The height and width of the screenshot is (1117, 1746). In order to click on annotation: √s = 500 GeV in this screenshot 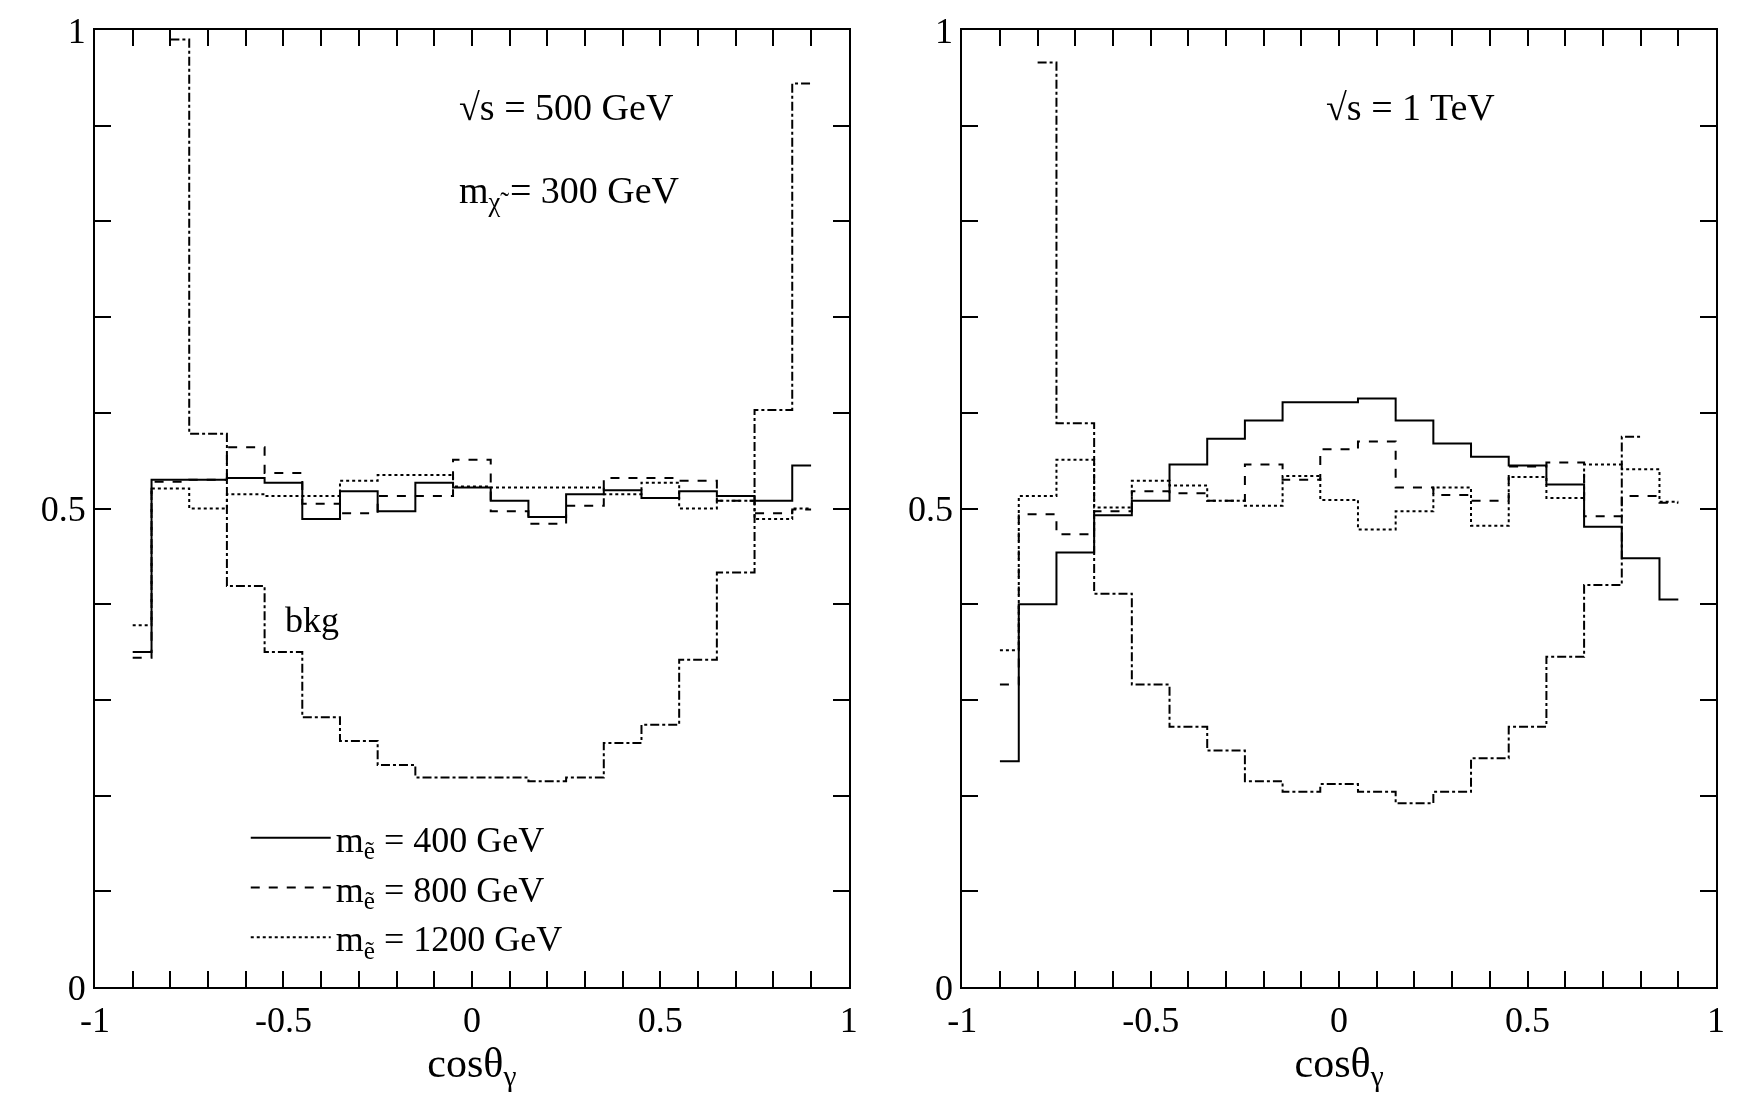, I will do `click(566, 107)`.